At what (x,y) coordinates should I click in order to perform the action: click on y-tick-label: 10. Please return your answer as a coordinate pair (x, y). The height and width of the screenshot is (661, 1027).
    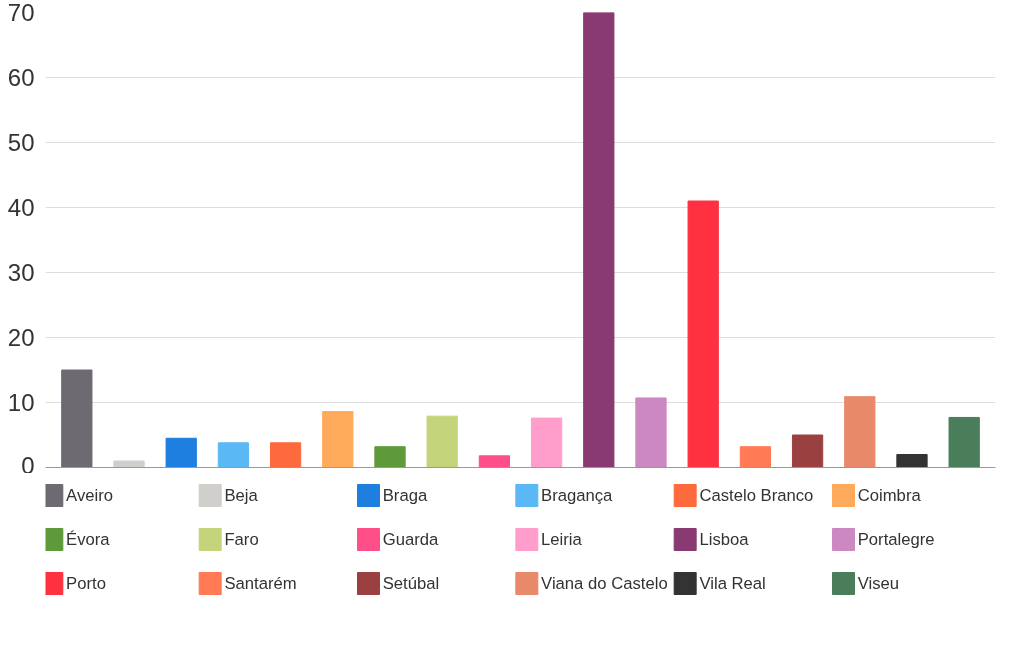
    Looking at the image, I should click on (21, 402).